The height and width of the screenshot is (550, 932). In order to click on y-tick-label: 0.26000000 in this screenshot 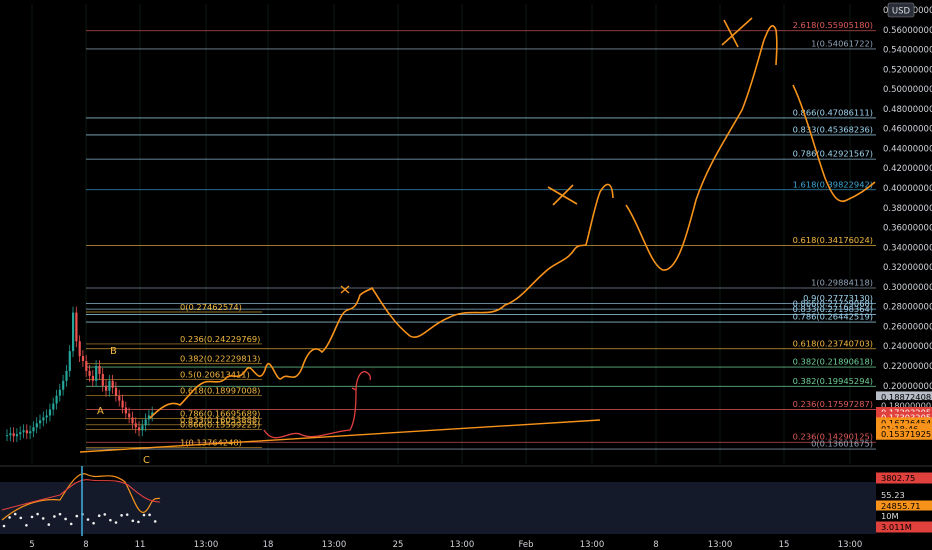, I will do `click(907, 327)`.